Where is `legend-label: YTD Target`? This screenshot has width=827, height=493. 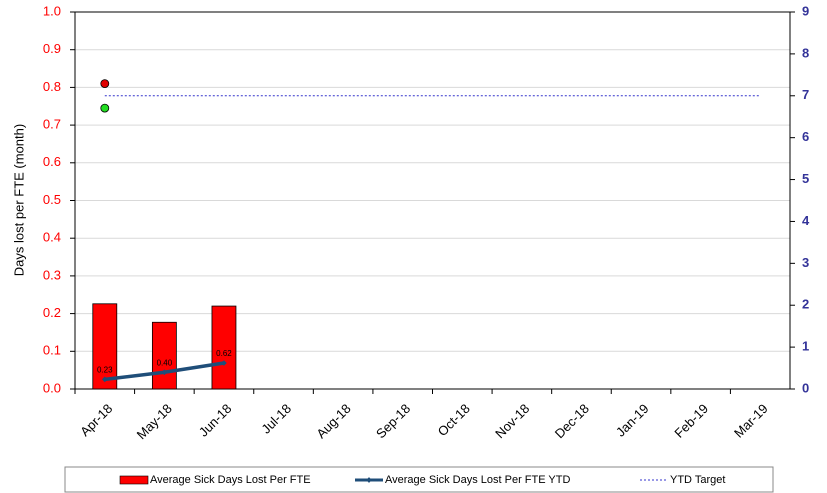 legend-label: YTD Target is located at coordinates (697, 480).